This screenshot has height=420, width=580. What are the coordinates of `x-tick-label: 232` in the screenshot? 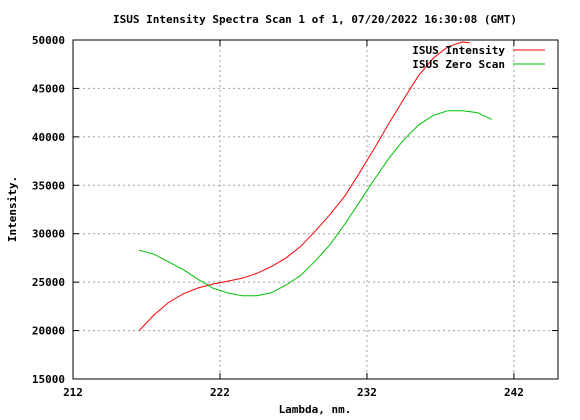 It's located at (367, 392).